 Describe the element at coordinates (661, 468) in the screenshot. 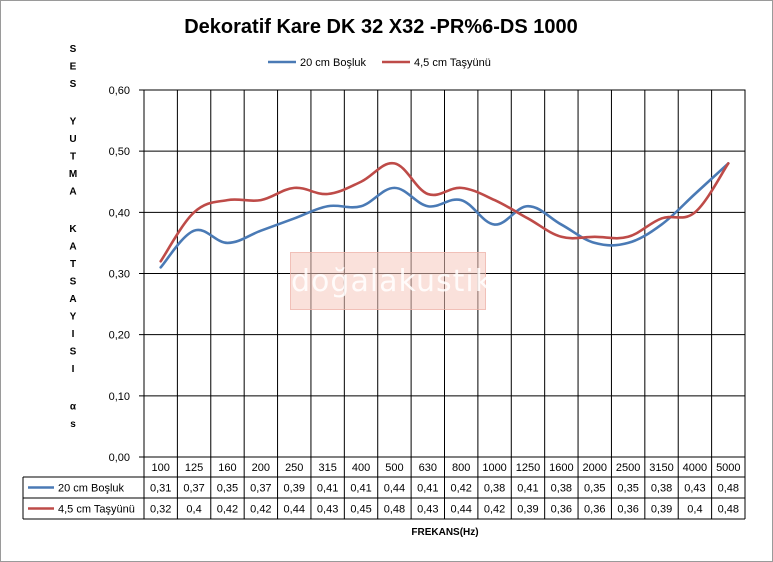

I see `x-tick-label: 3150` at that location.